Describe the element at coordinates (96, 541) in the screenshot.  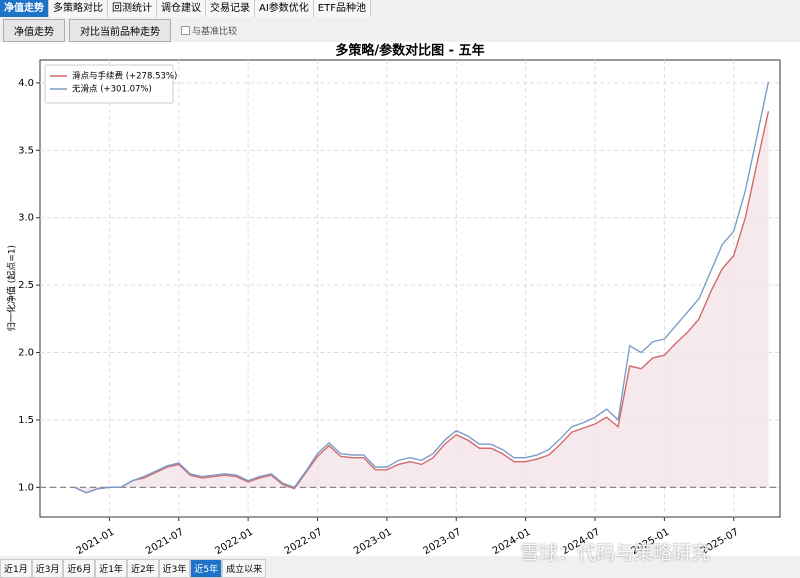
I see `x-tick-label: 2021-01` at that location.